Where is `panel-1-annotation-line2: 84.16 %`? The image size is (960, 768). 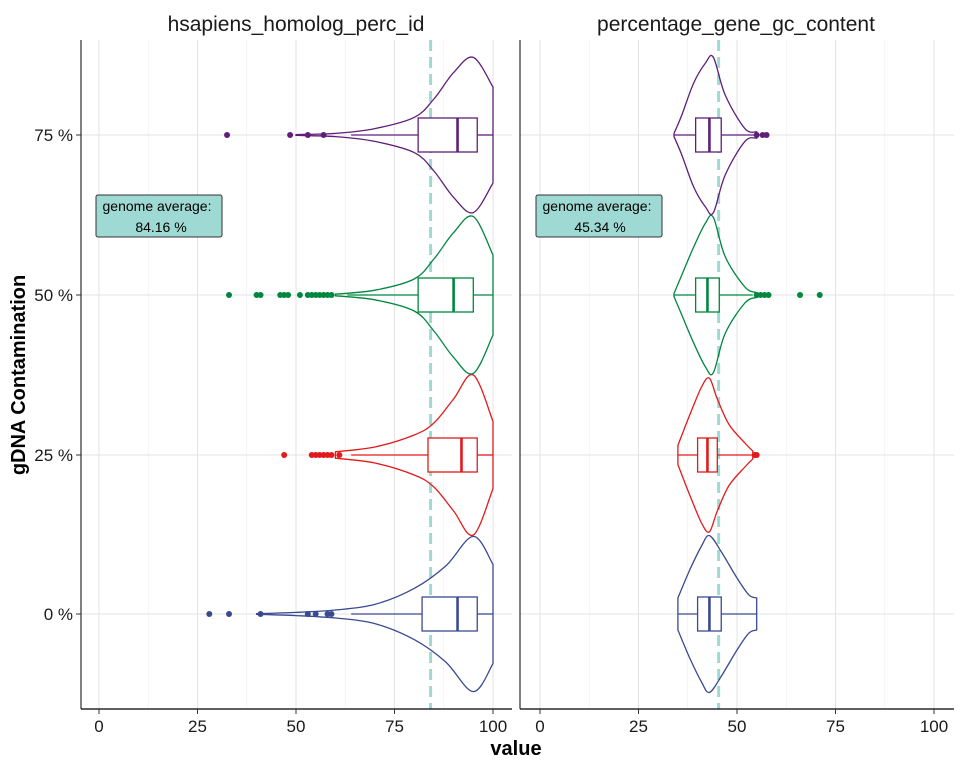
panel-1-annotation-line2: 84.16 % is located at coordinates (160, 227).